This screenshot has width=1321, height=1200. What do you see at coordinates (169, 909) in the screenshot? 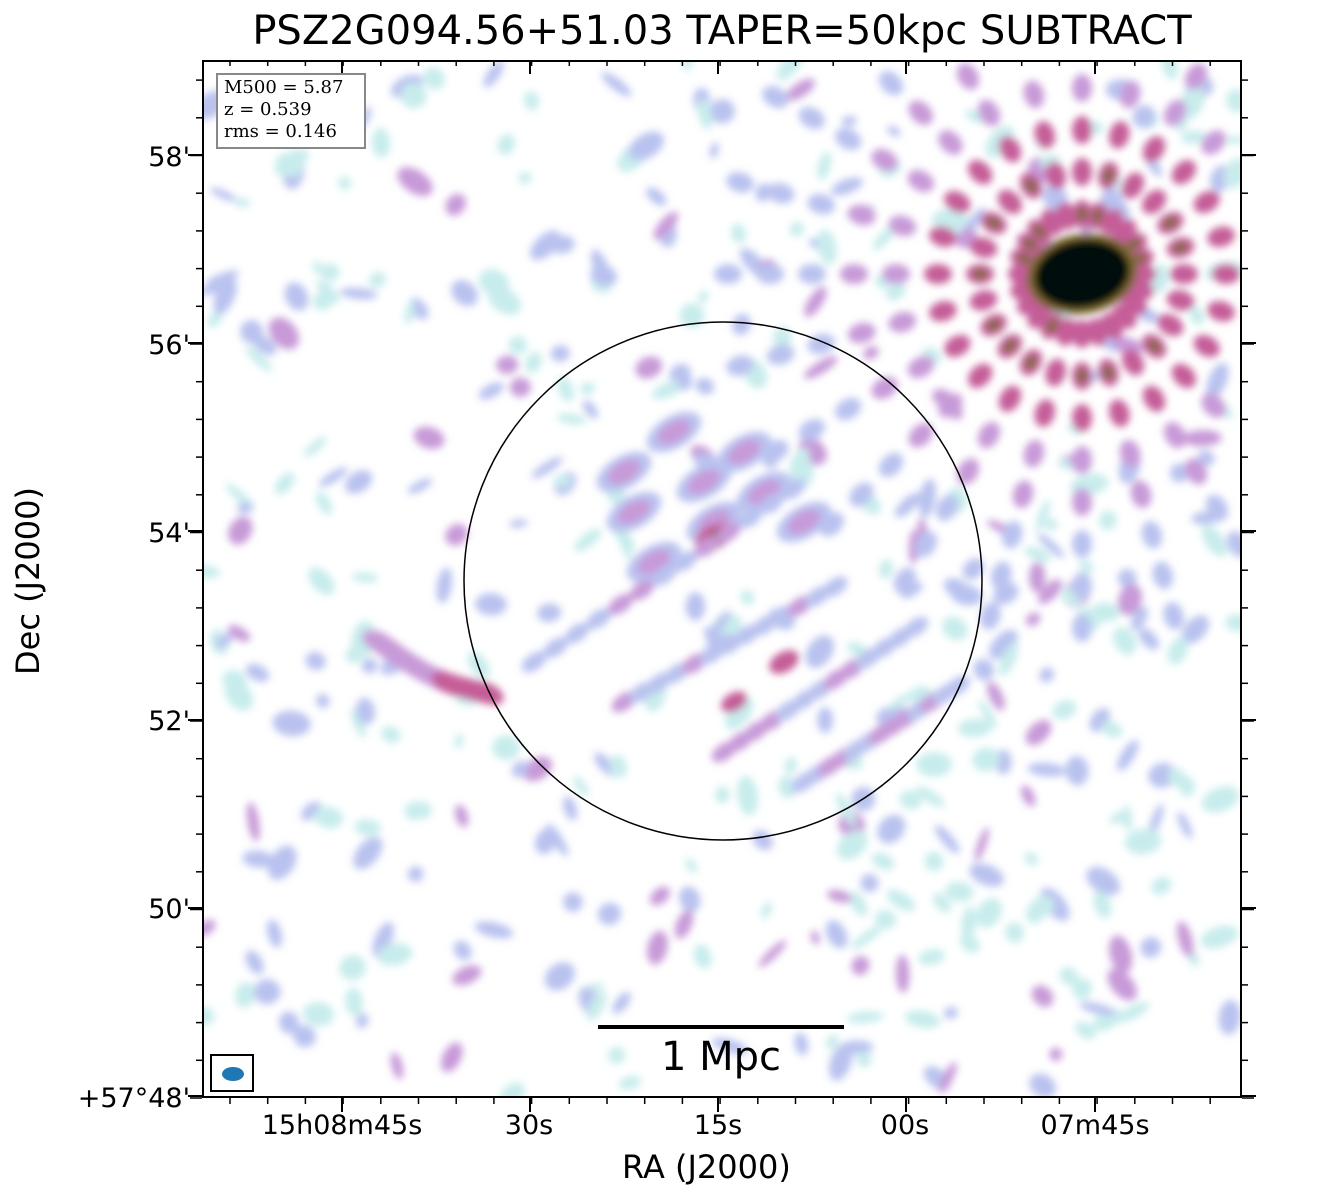
I see `y-tick-label: 50'` at bounding box center [169, 909].